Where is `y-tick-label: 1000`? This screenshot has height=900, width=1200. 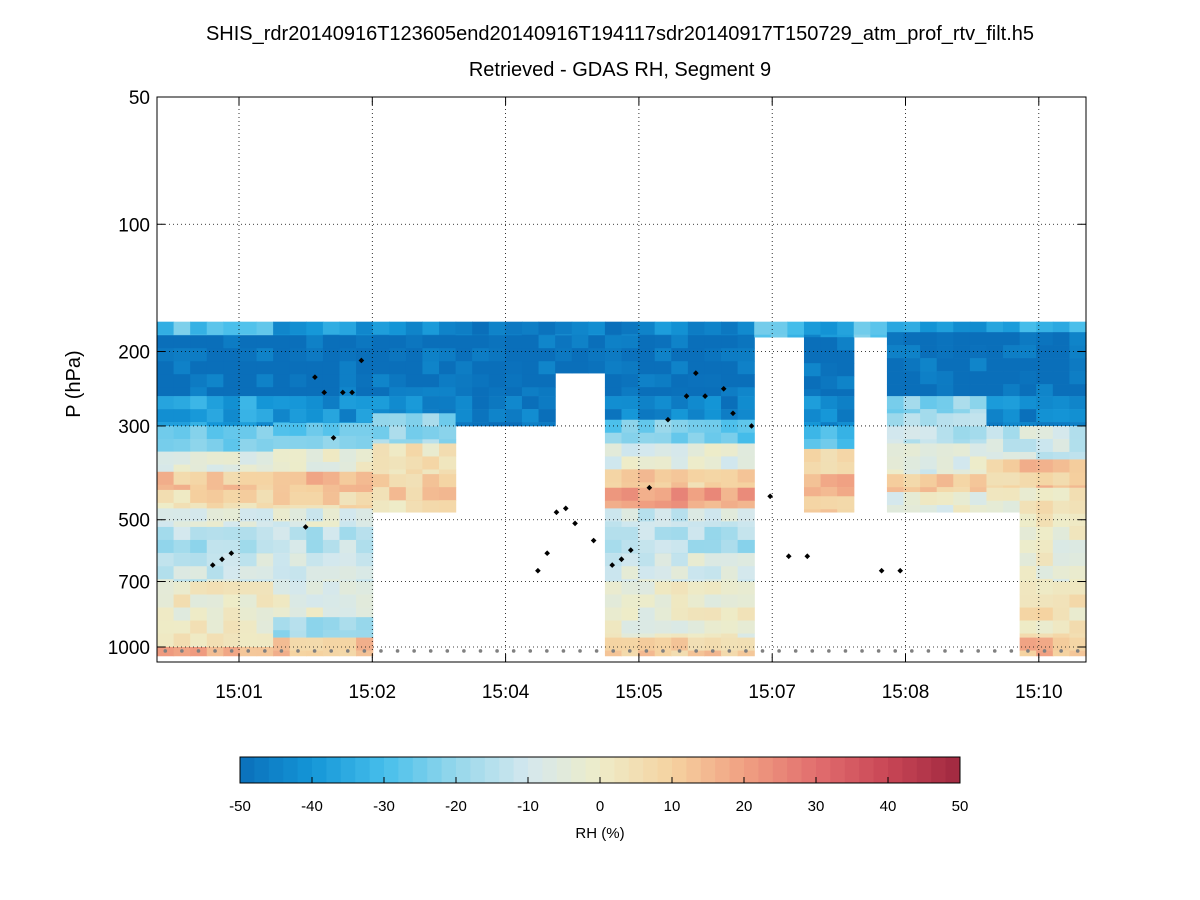 y-tick-label: 1000 is located at coordinates (129, 648).